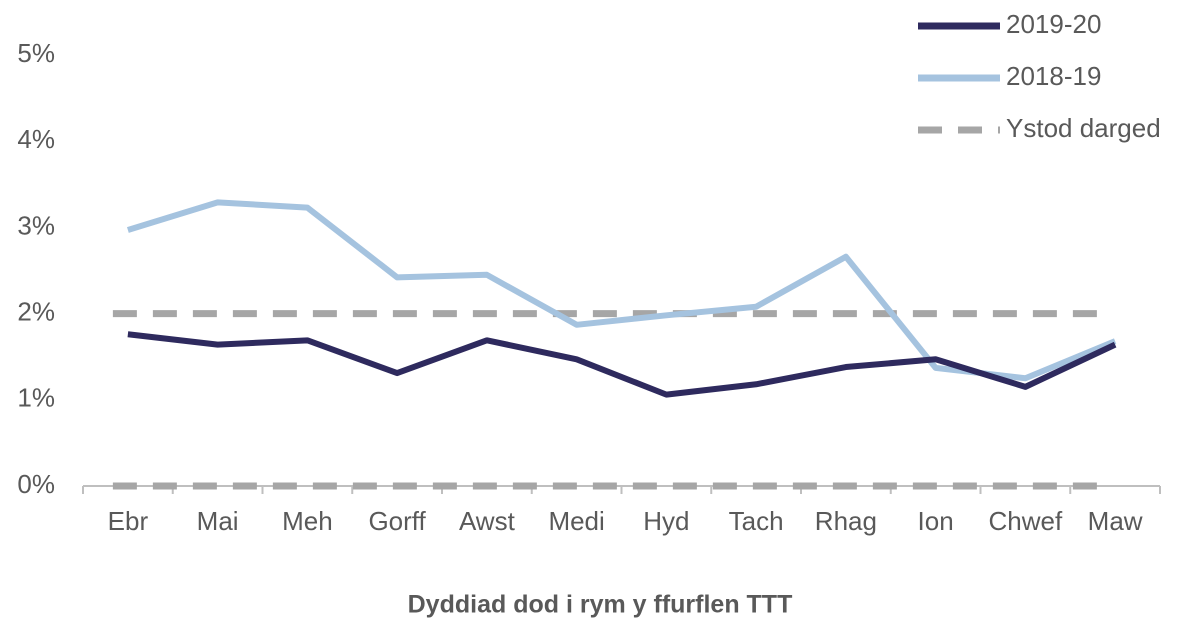 This screenshot has width=1192, height=619. I want to click on x-tick-label: Gorff, so click(397, 521).